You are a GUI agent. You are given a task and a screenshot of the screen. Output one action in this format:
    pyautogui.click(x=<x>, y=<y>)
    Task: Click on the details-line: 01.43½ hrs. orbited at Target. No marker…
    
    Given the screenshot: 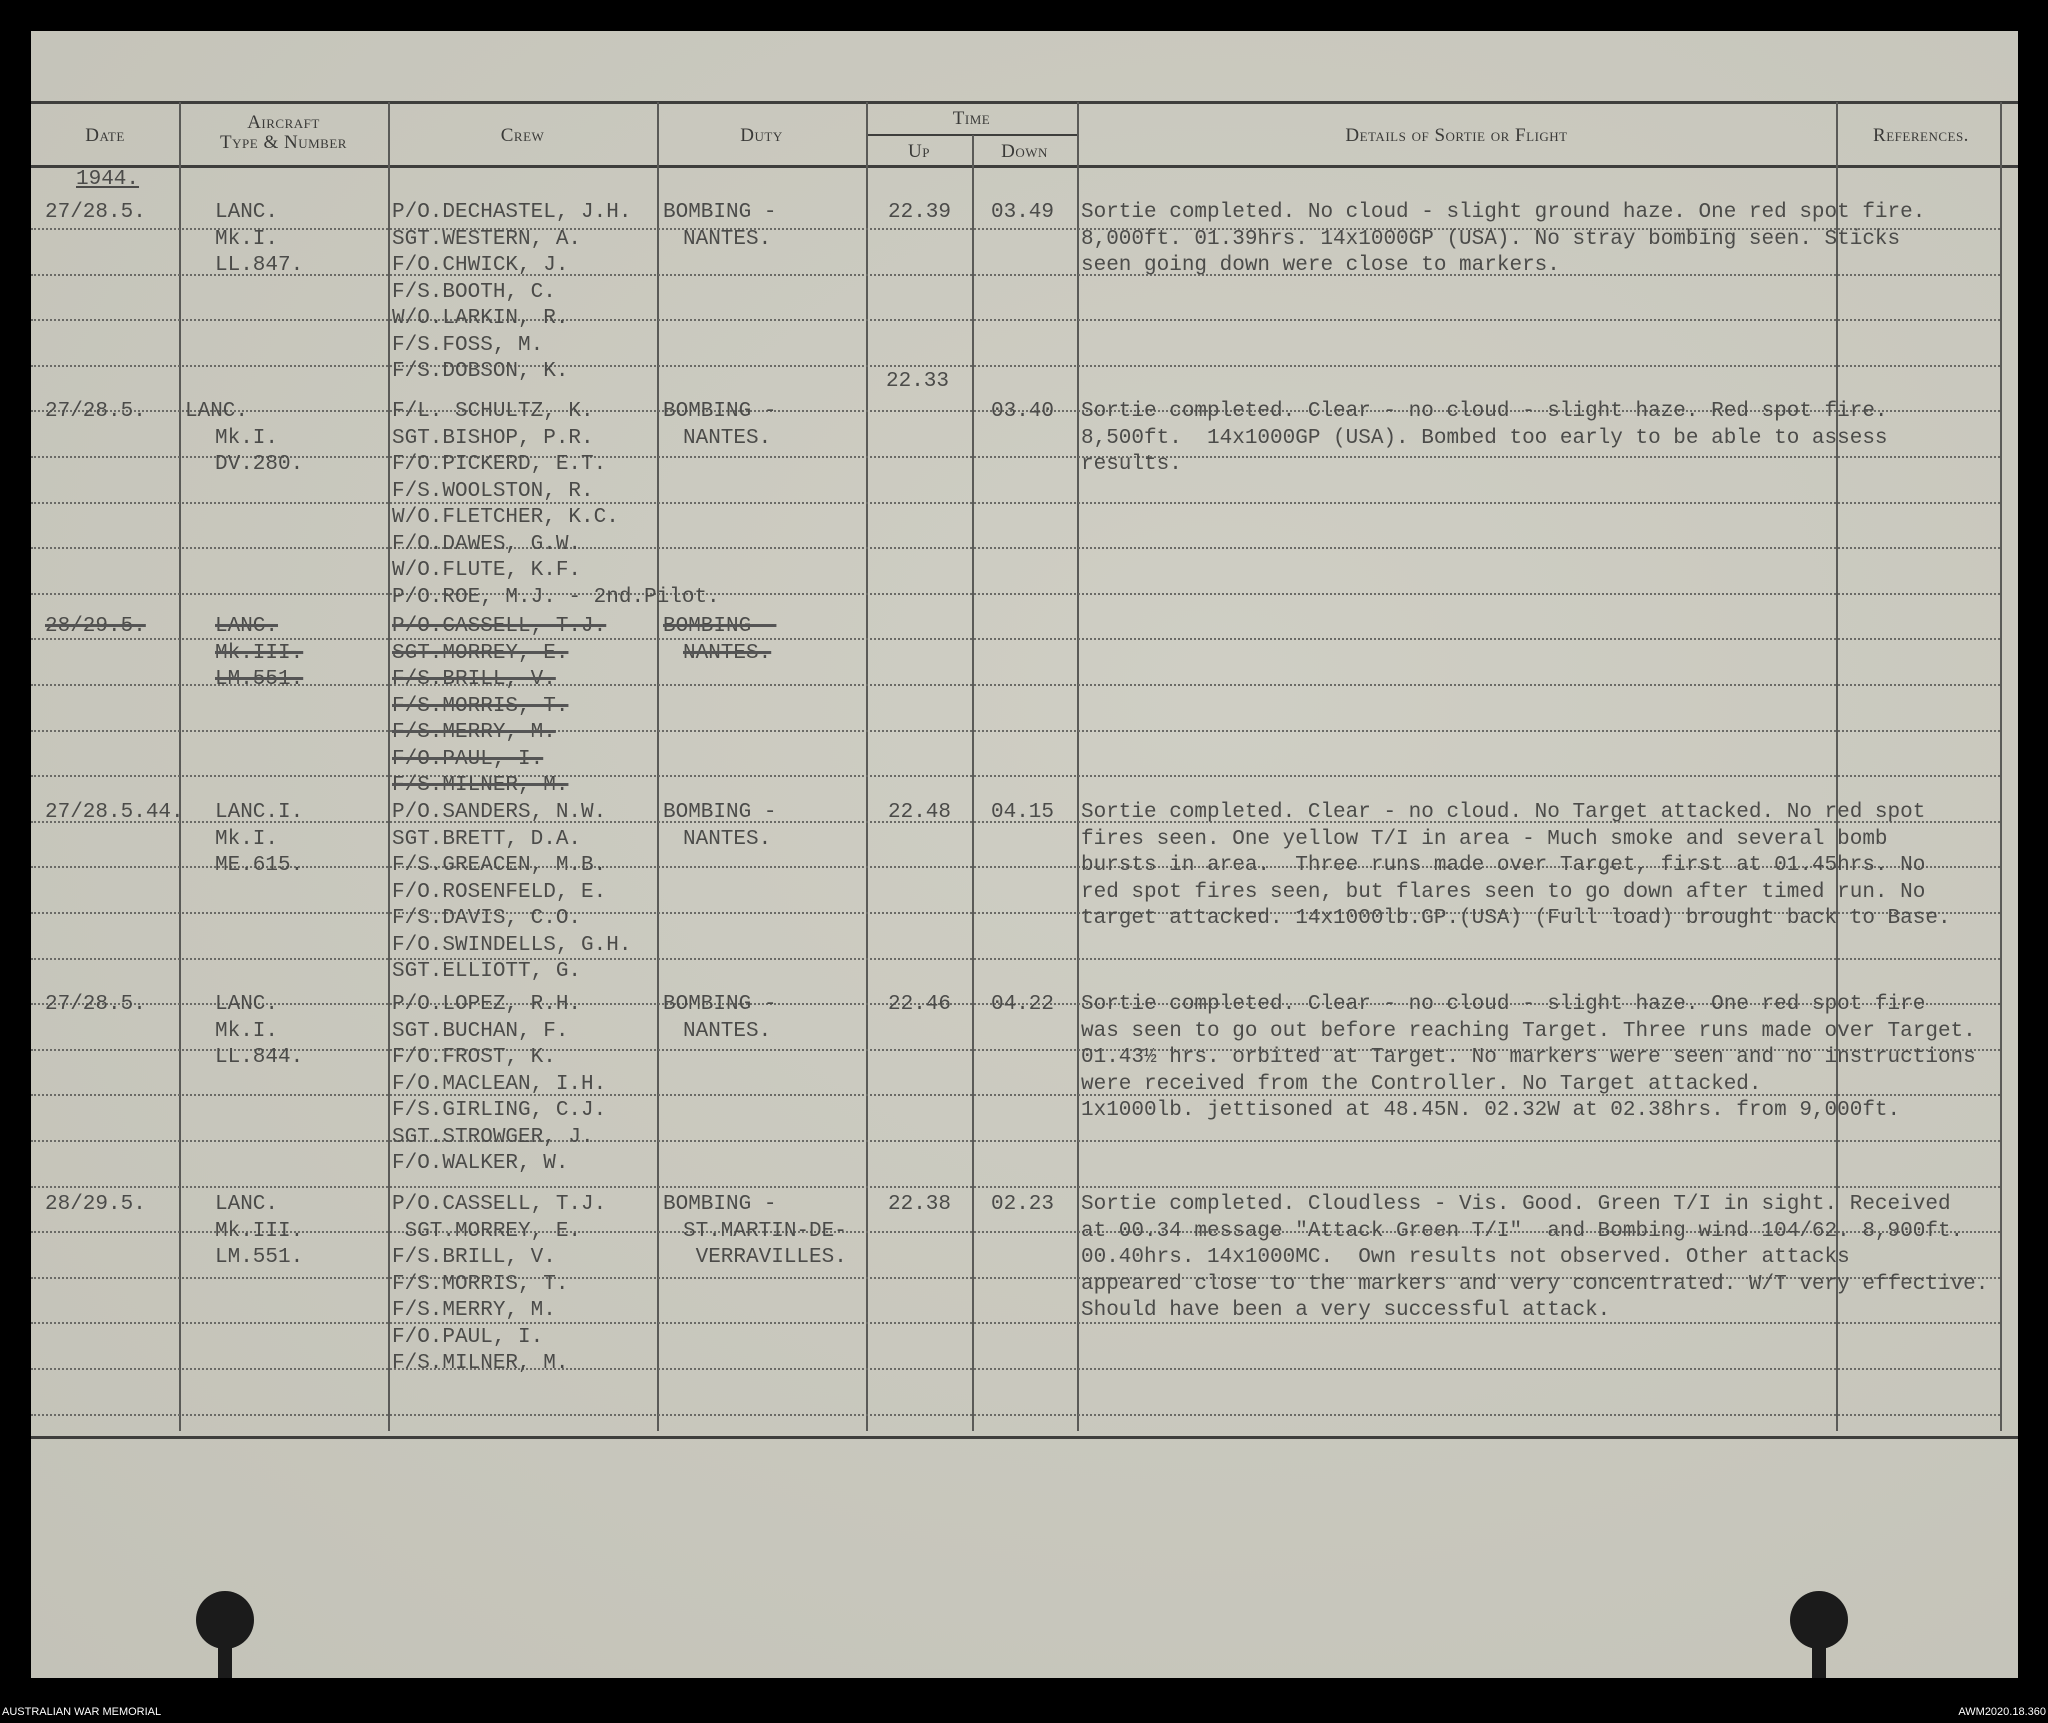 What is the action you would take?
    pyautogui.click(x=1528, y=1057)
    